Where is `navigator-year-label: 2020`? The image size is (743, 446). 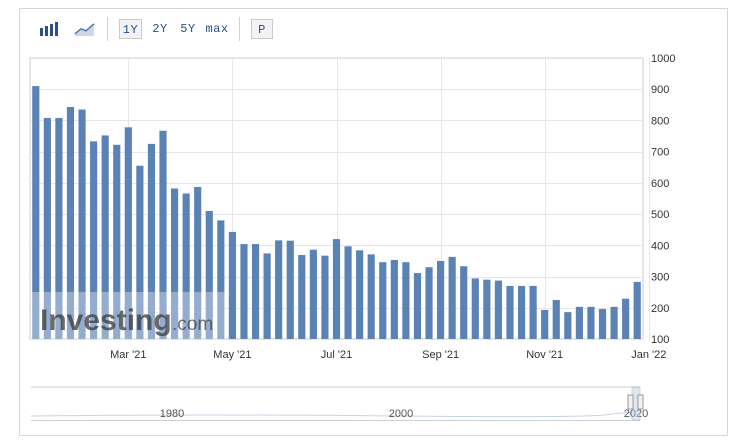 navigator-year-label: 2020 is located at coordinates (636, 414).